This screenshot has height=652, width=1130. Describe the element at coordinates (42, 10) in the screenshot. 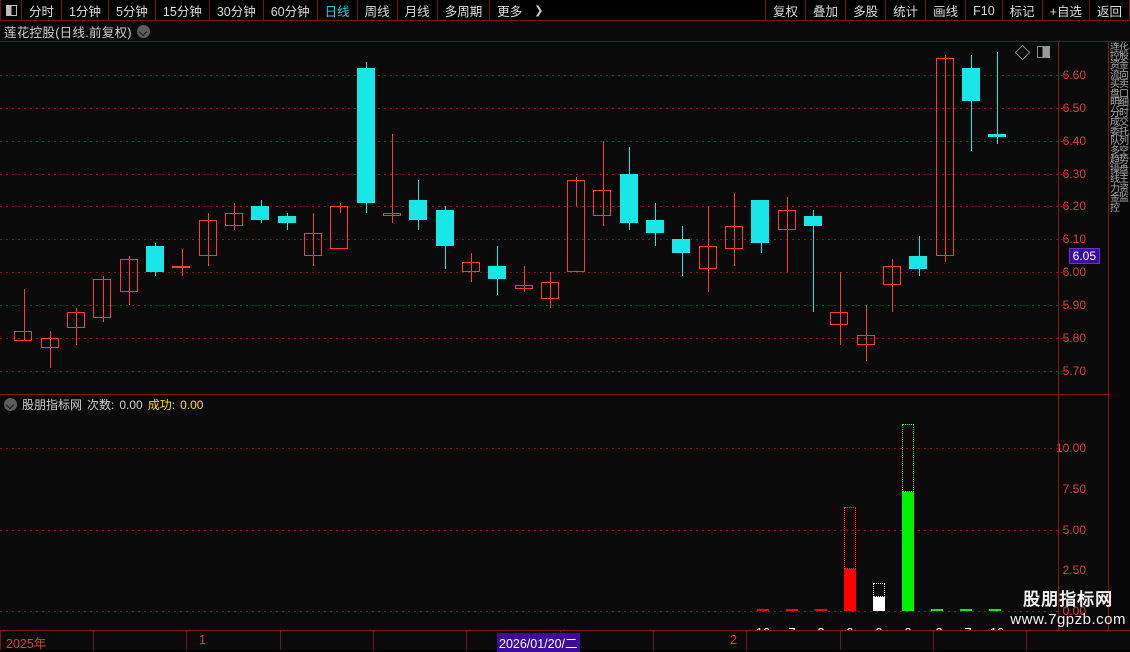

I see `period-fenshi: 分时` at that location.